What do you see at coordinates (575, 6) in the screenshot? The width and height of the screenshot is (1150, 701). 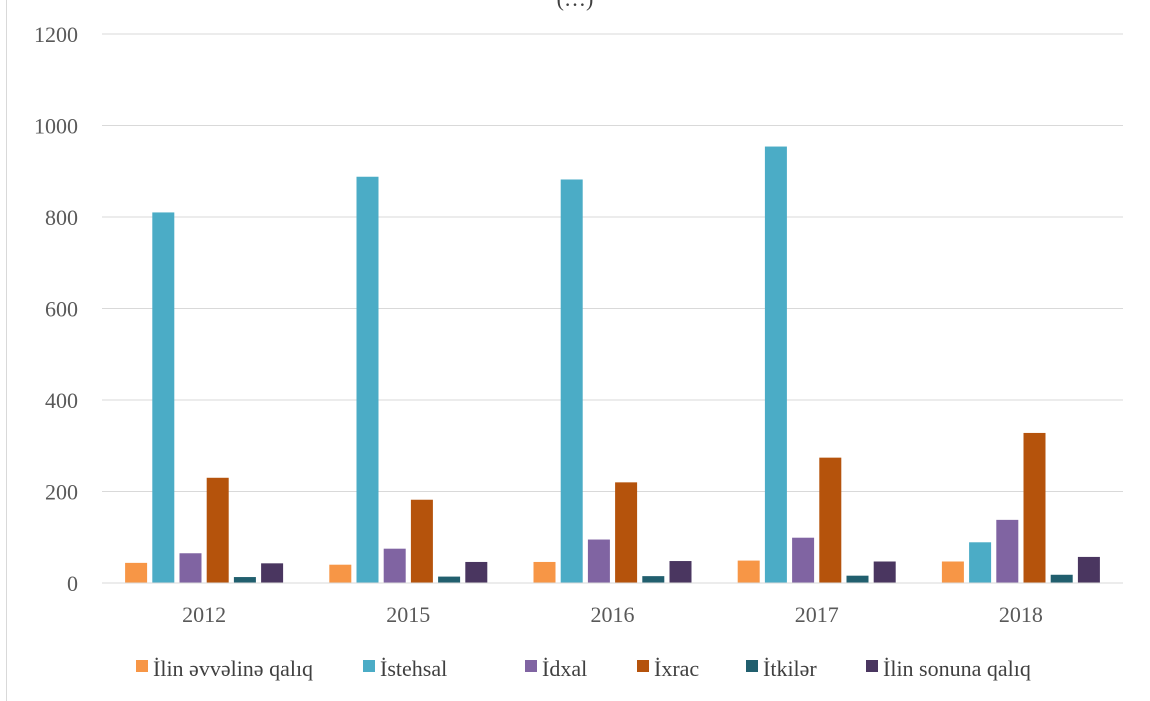 I see `chart-title: (…)` at bounding box center [575, 6].